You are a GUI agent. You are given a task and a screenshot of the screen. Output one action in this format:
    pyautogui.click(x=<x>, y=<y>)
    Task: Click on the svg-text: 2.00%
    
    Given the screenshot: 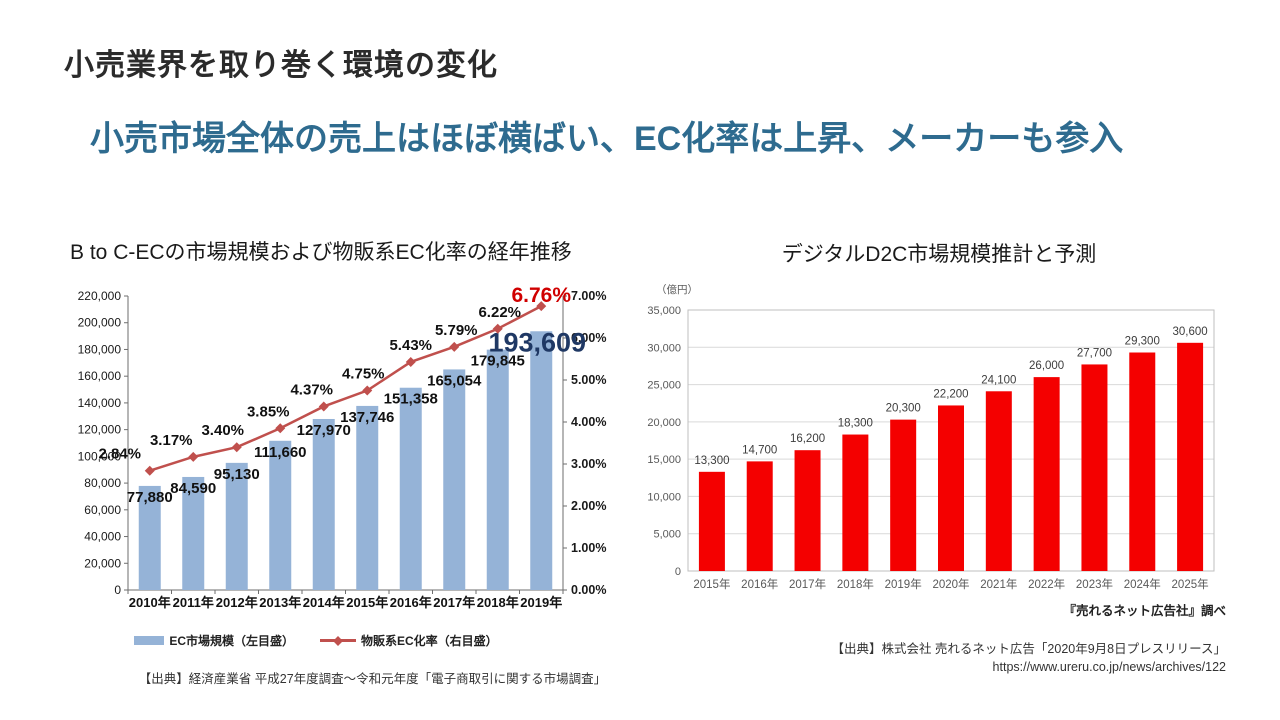 What is the action you would take?
    pyautogui.click(x=588, y=506)
    